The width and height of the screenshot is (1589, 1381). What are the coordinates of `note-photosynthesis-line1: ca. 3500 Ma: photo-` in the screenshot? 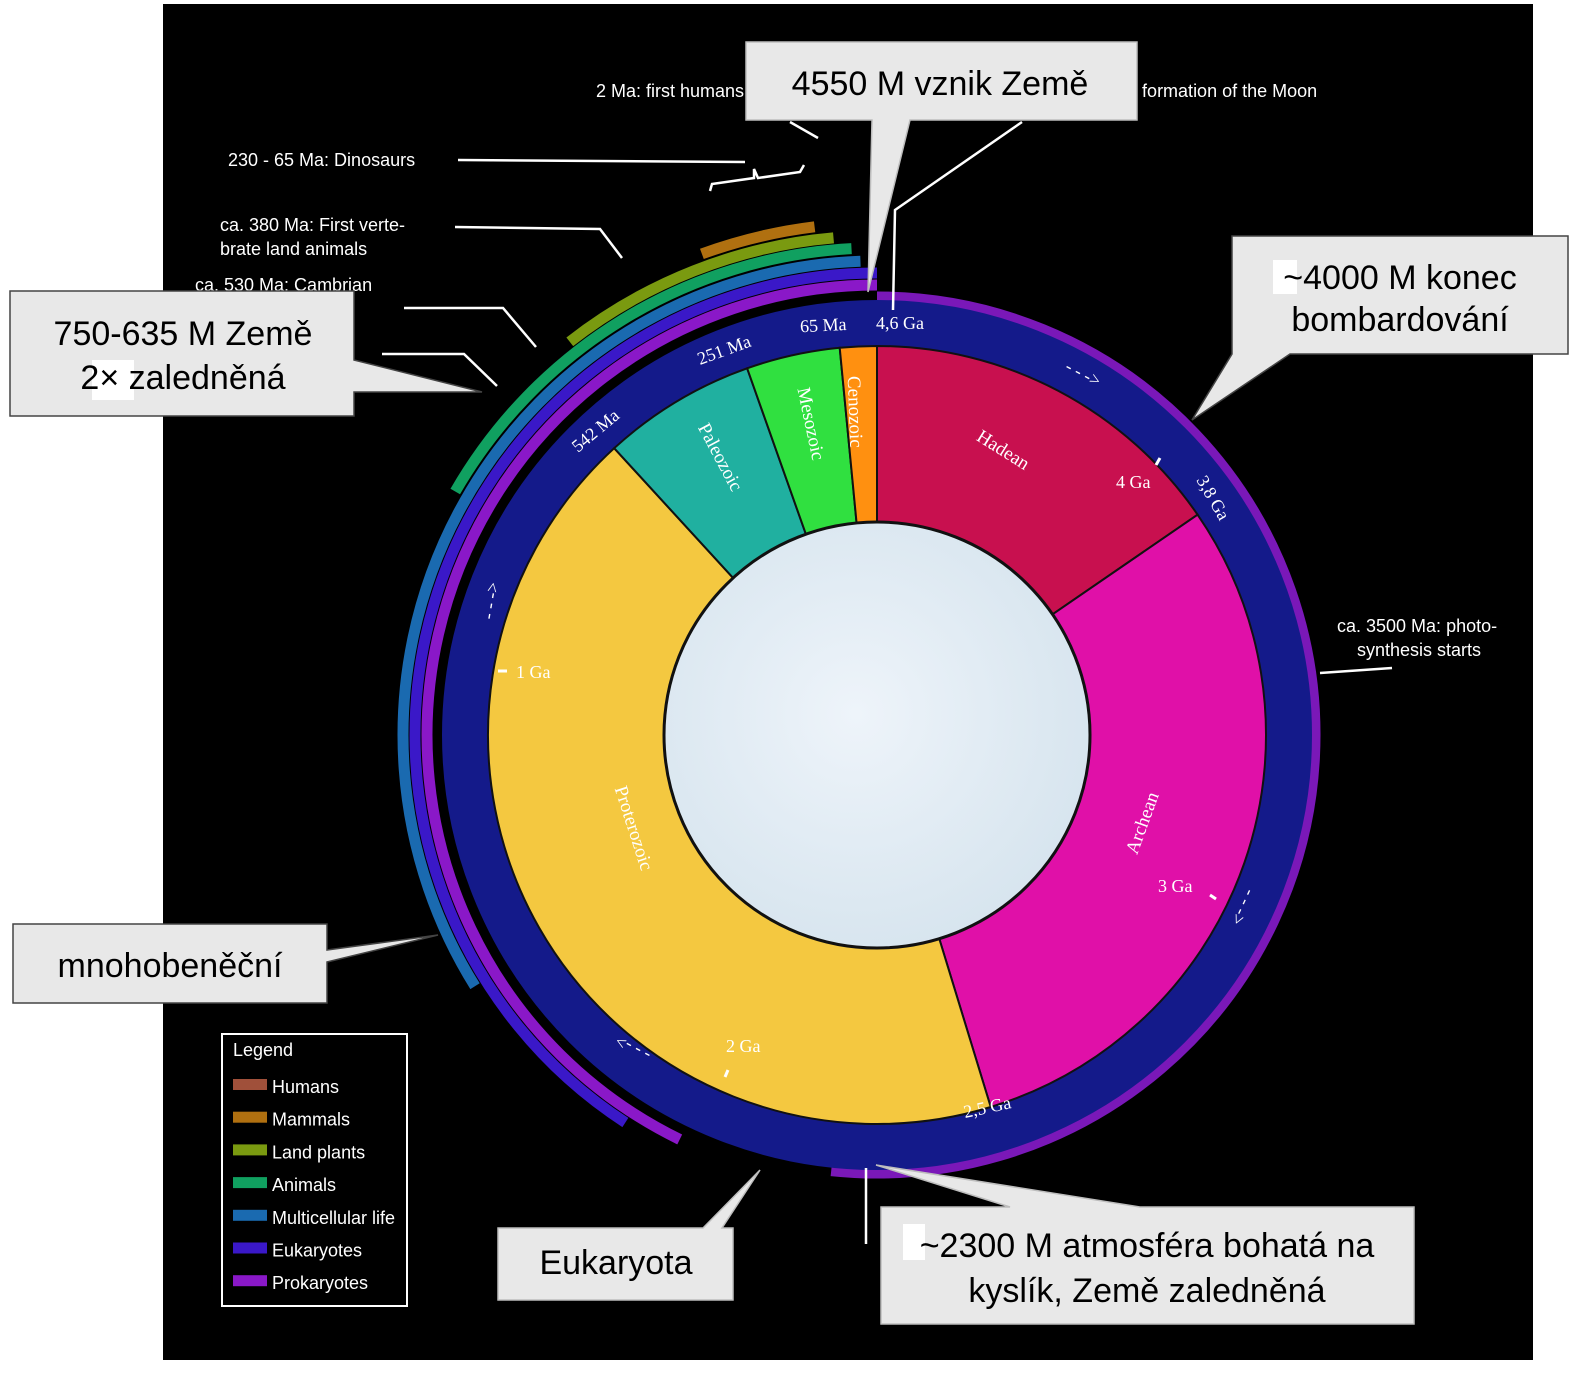 It's located at (1417, 626).